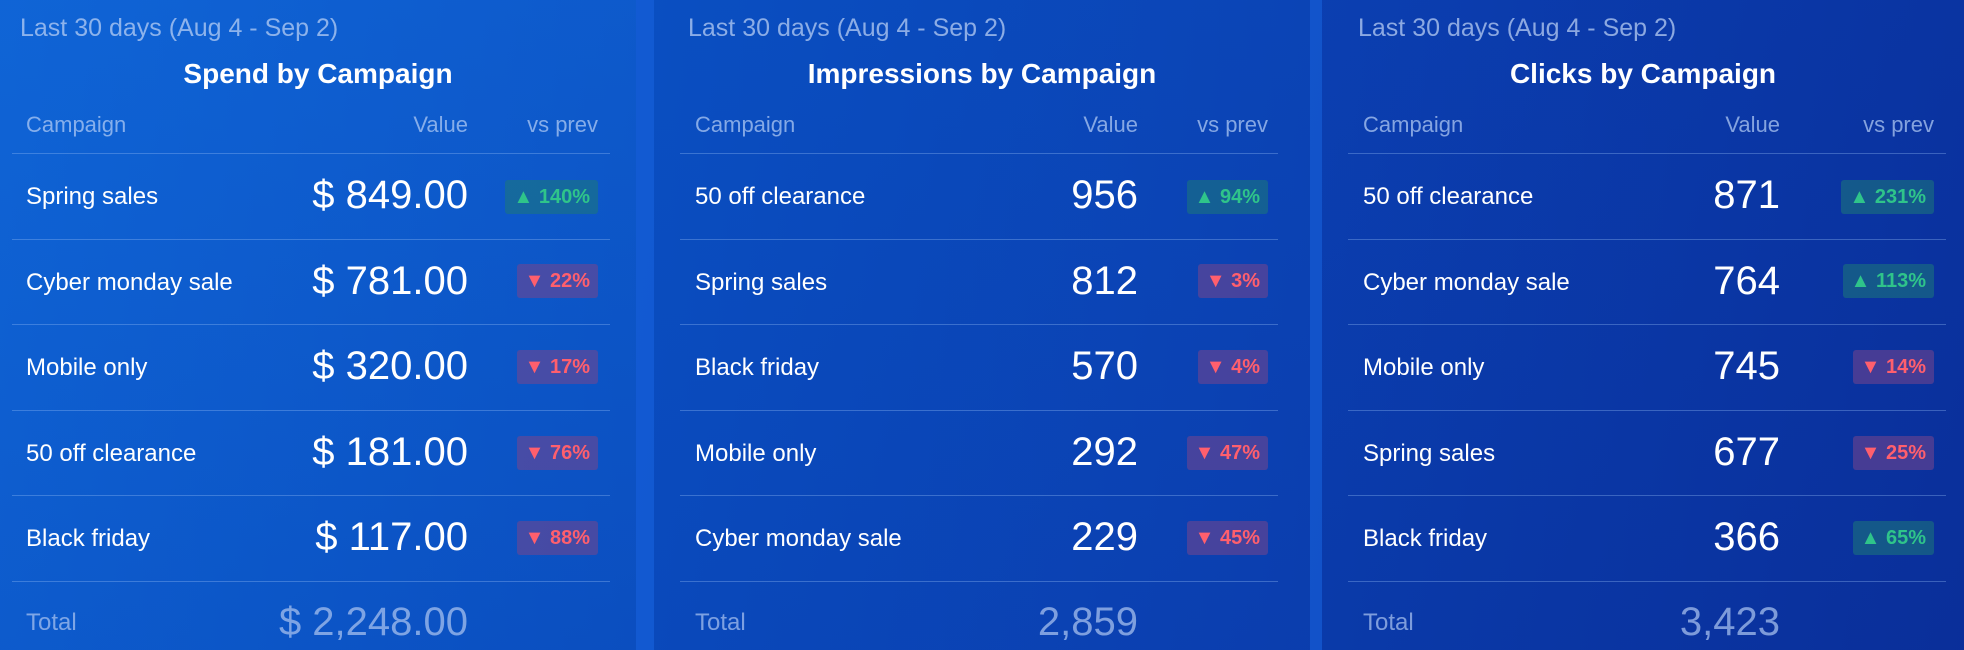 This screenshot has height=650, width=1964. What do you see at coordinates (1746, 366) in the screenshot?
I see `campaign-value: 745` at bounding box center [1746, 366].